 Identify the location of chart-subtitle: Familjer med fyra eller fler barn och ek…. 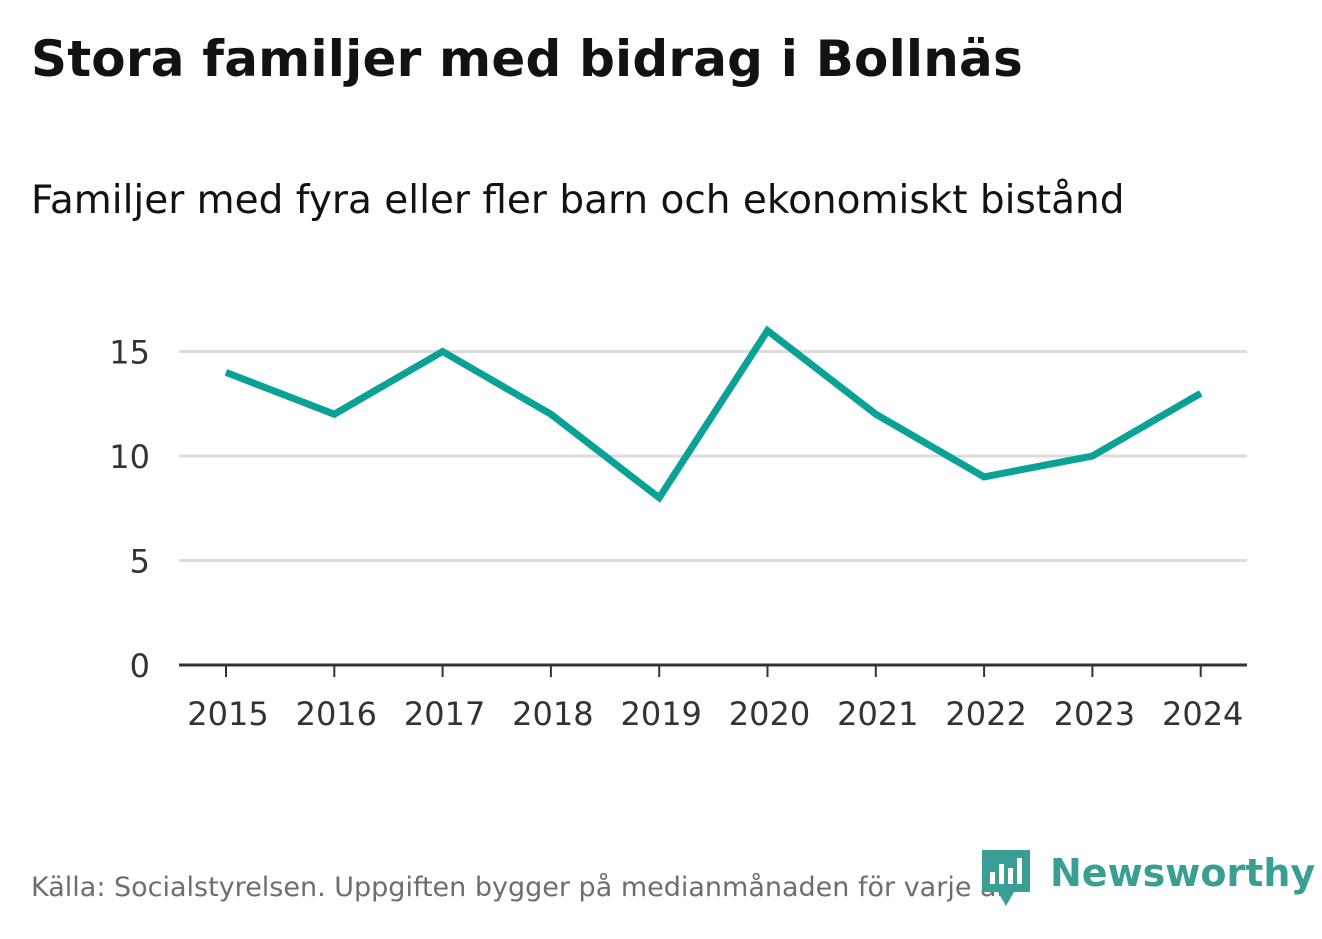
(578, 200).